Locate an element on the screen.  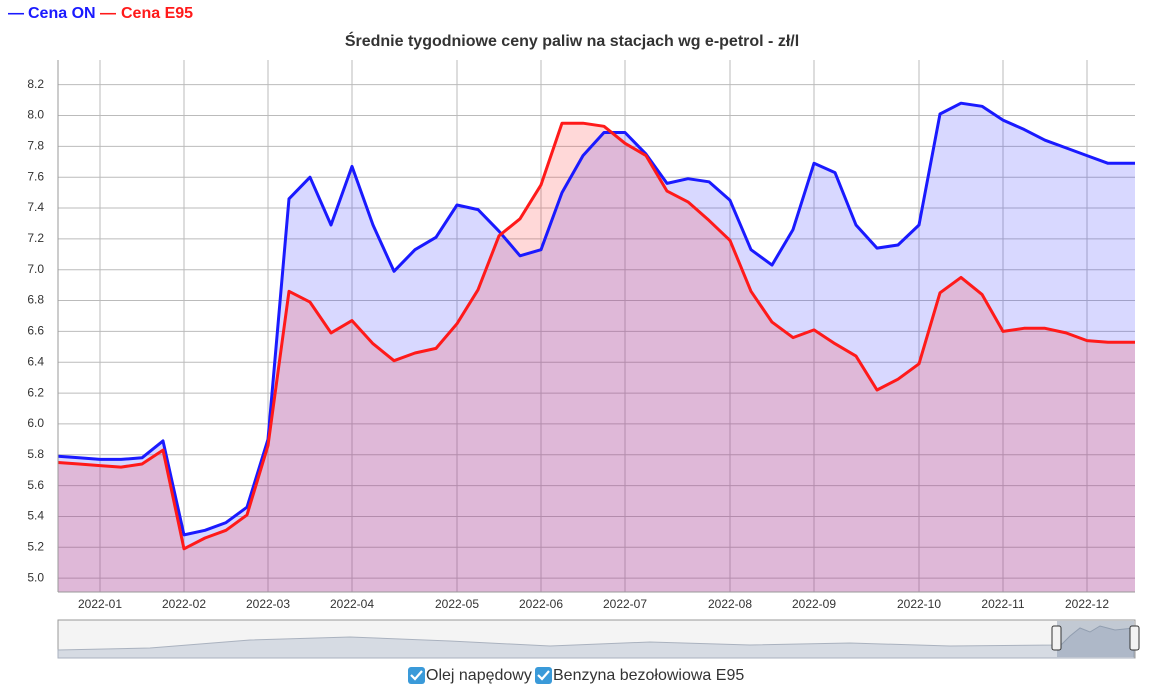
x-tick-label: 2022-03 is located at coordinates (268, 604).